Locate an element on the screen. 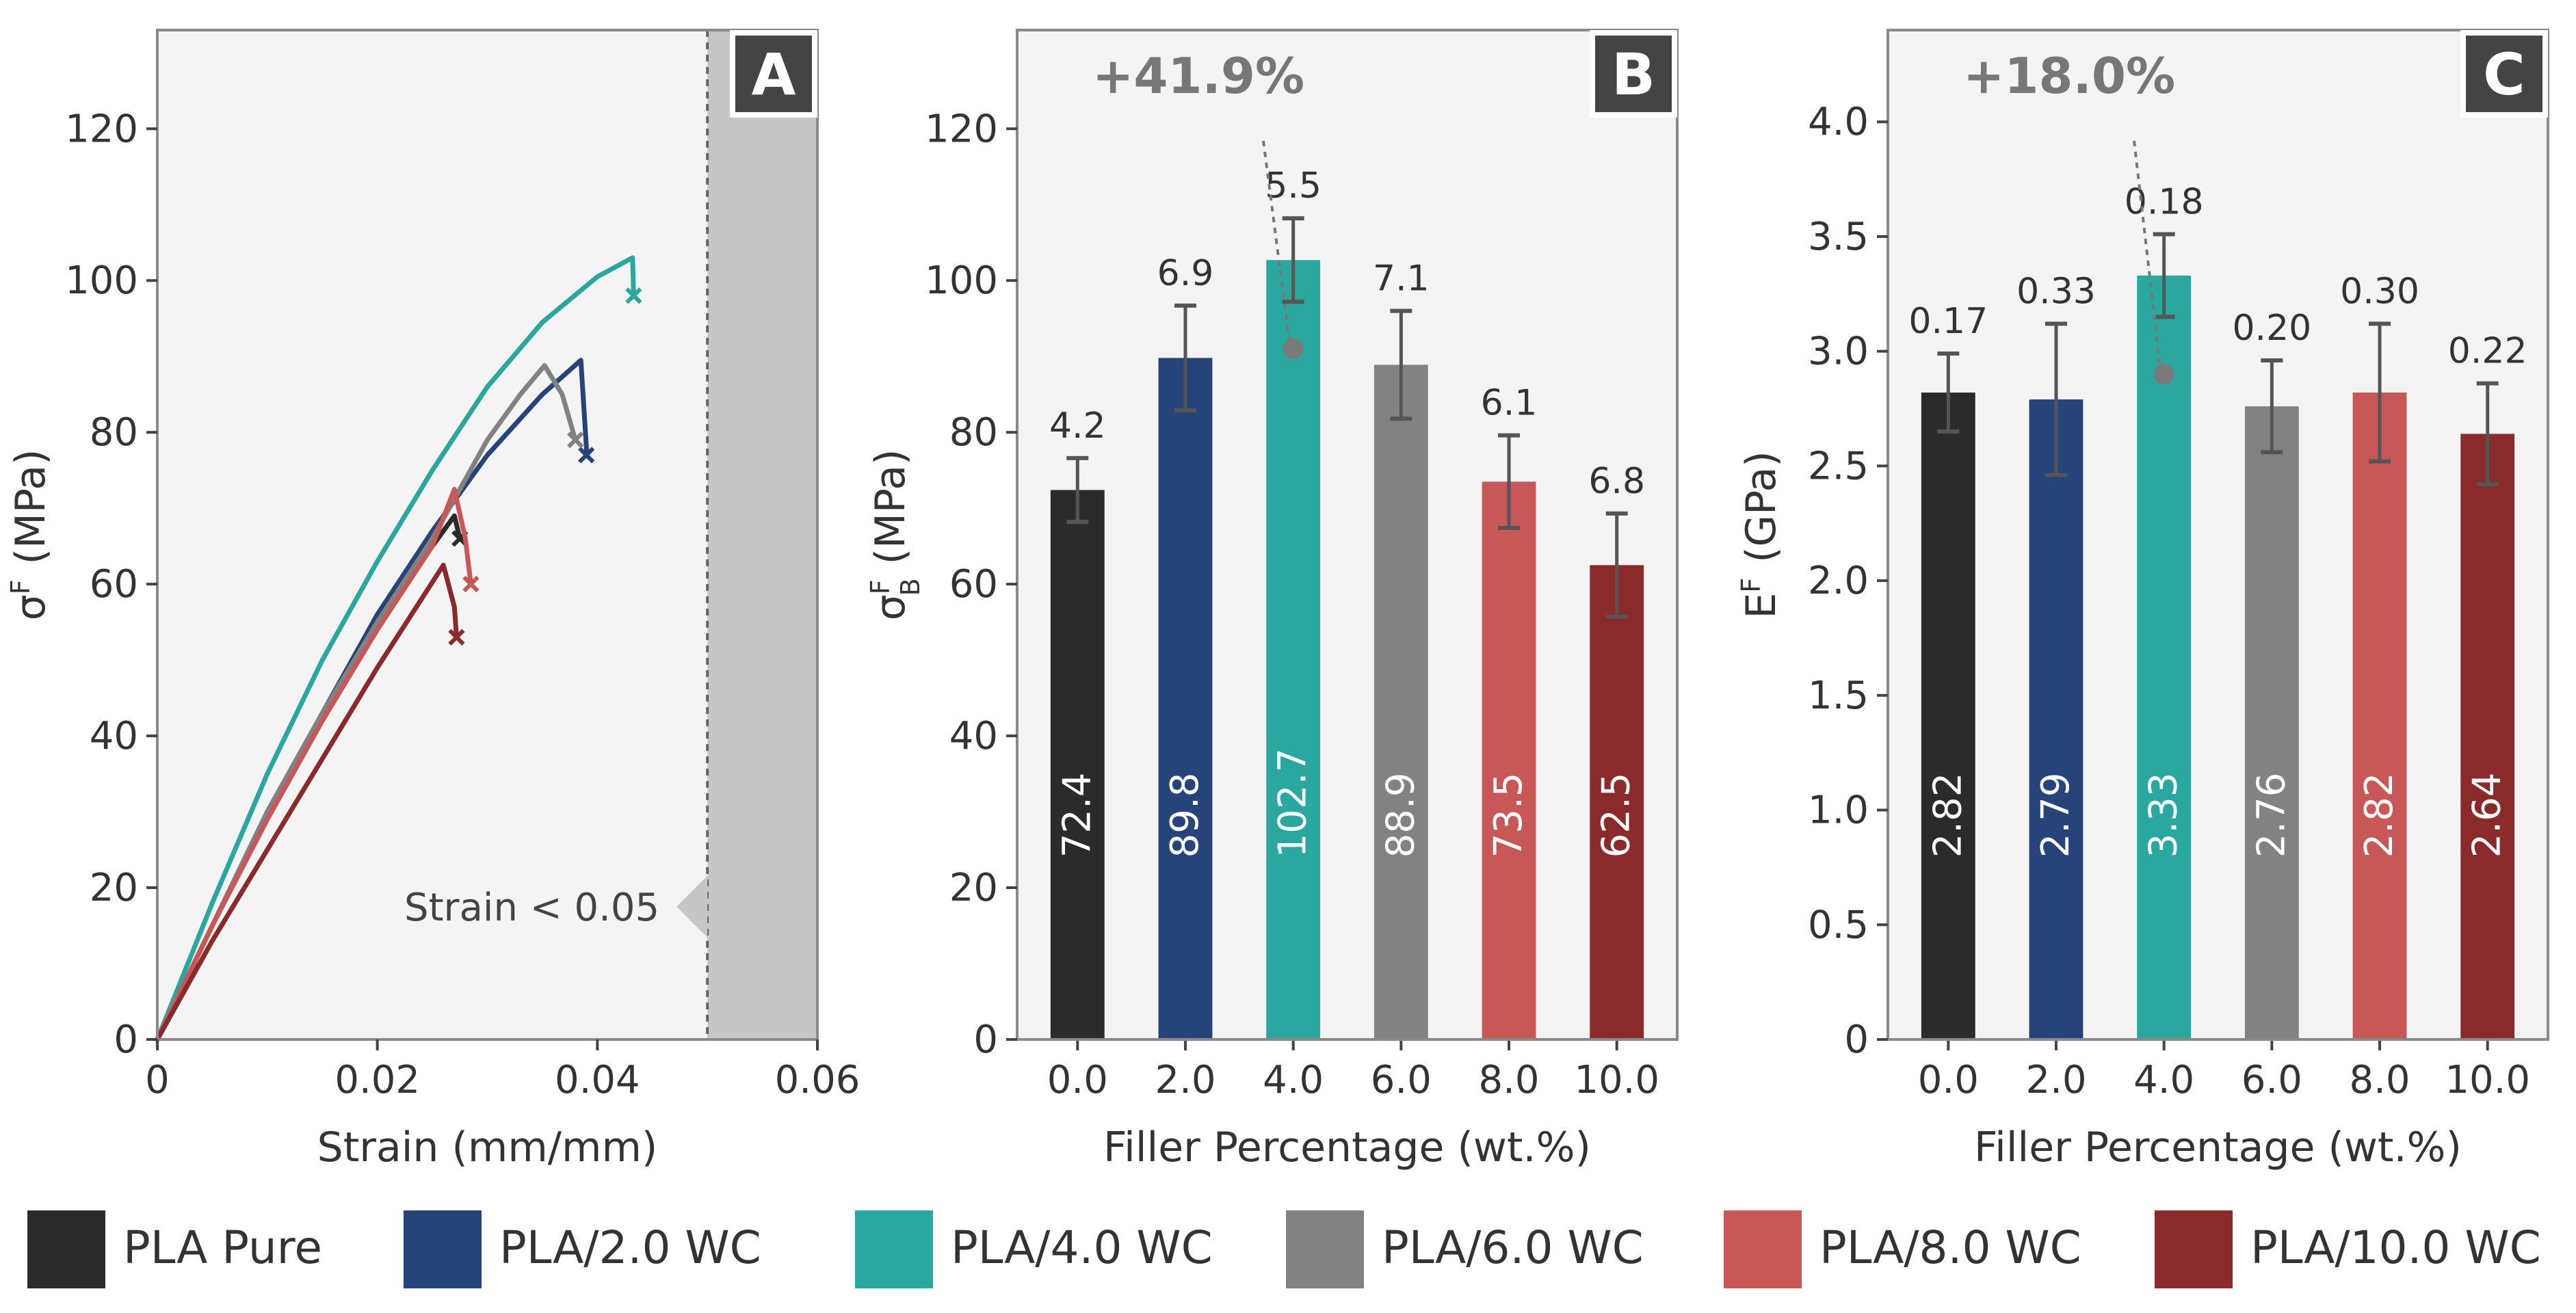 The height and width of the screenshot is (1313, 2576). threshold-pointer is located at coordinates (692, 907).